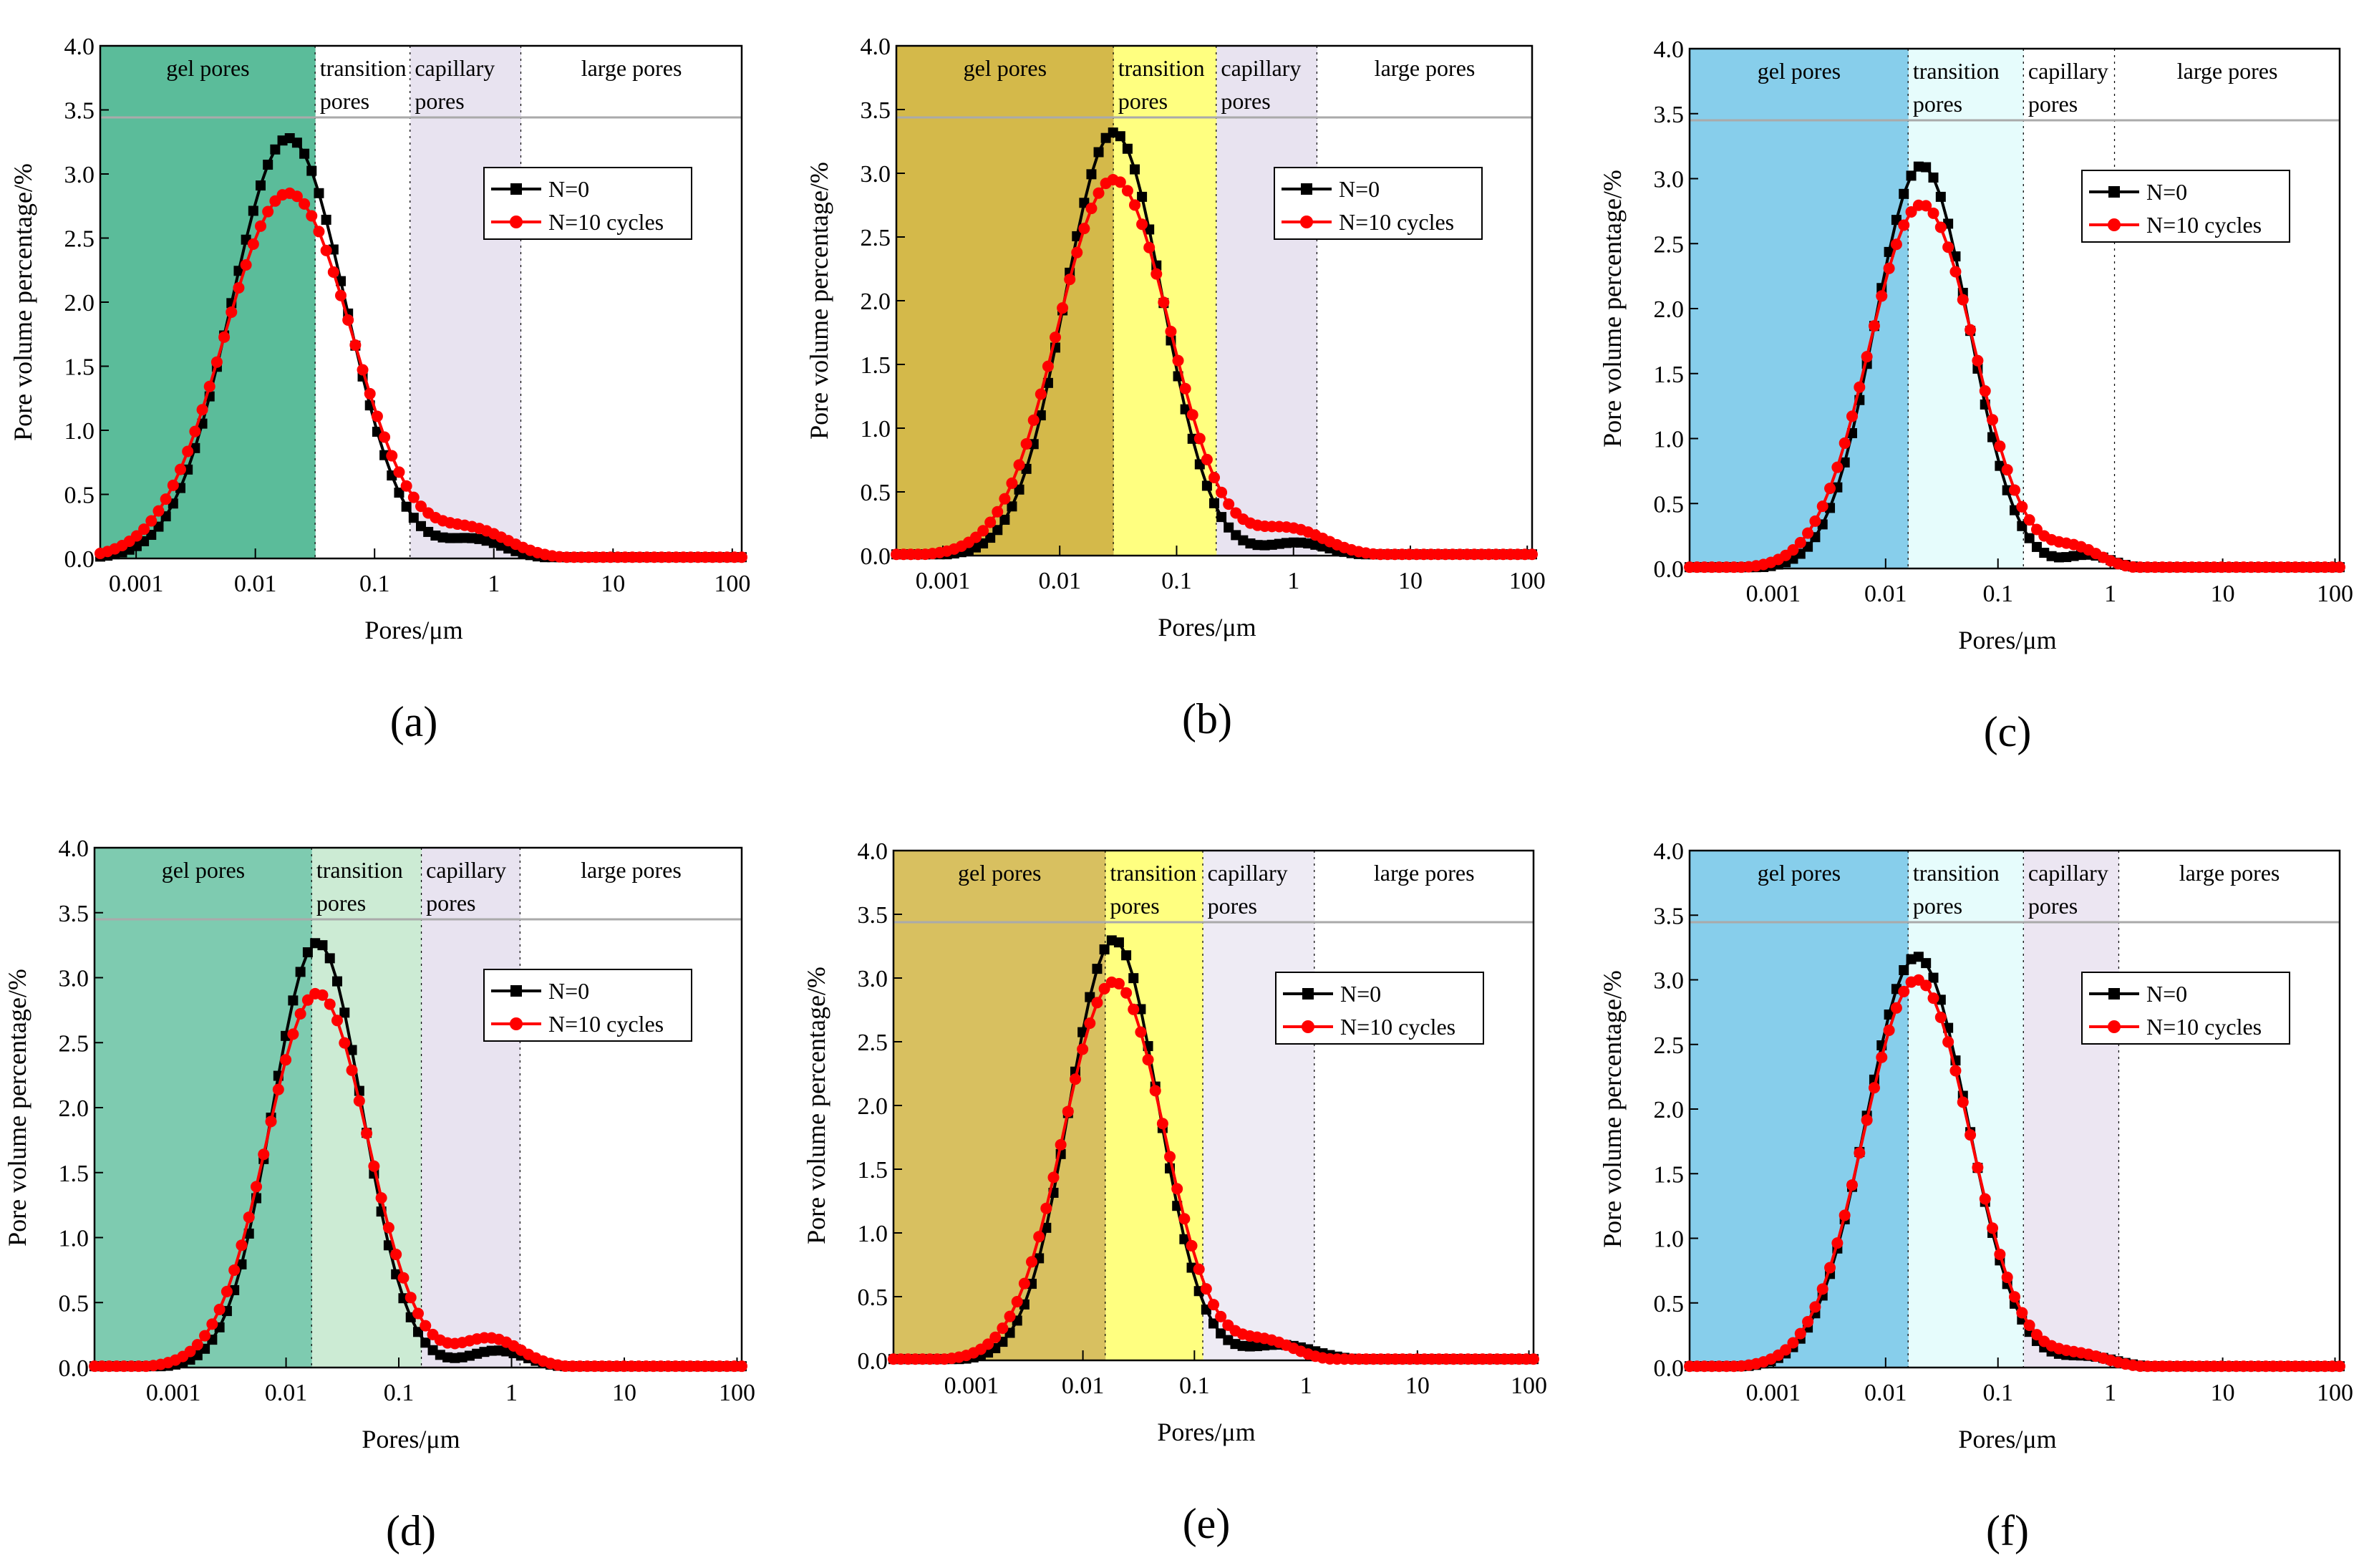  What do you see at coordinates (511, 1393) in the screenshot?
I see `x-tick-label: 1` at bounding box center [511, 1393].